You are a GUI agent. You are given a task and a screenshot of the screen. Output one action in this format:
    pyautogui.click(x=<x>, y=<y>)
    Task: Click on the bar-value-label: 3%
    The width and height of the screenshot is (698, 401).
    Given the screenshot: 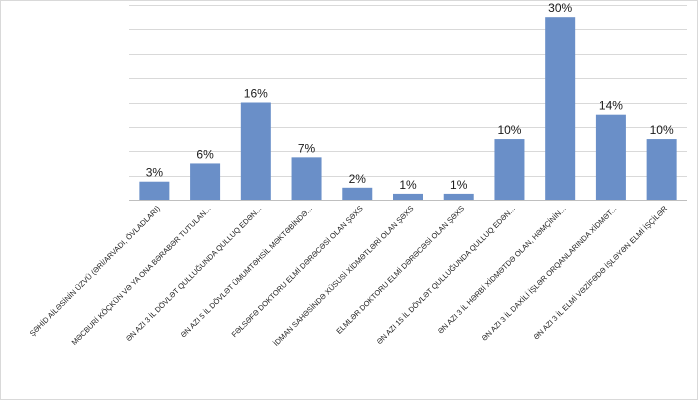 What is the action you would take?
    pyautogui.click(x=155, y=173)
    